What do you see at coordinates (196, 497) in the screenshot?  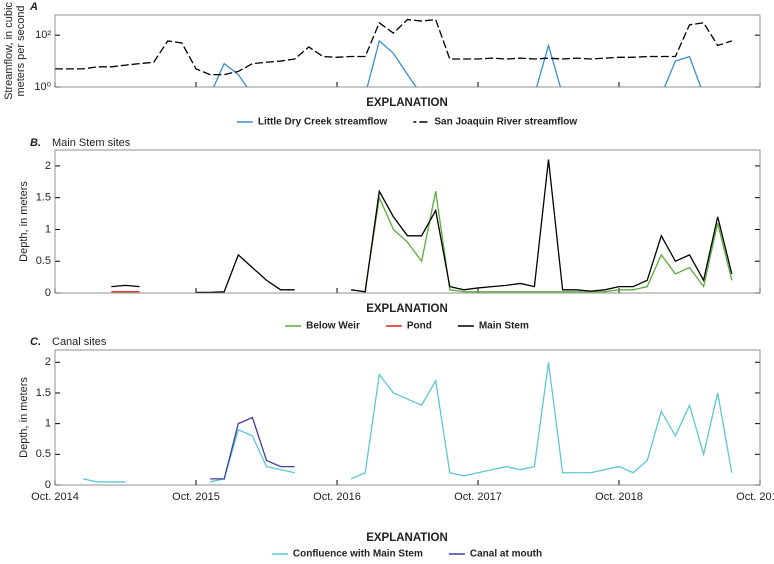 I see `x-tick-label: Oct. 2015` at bounding box center [196, 497].